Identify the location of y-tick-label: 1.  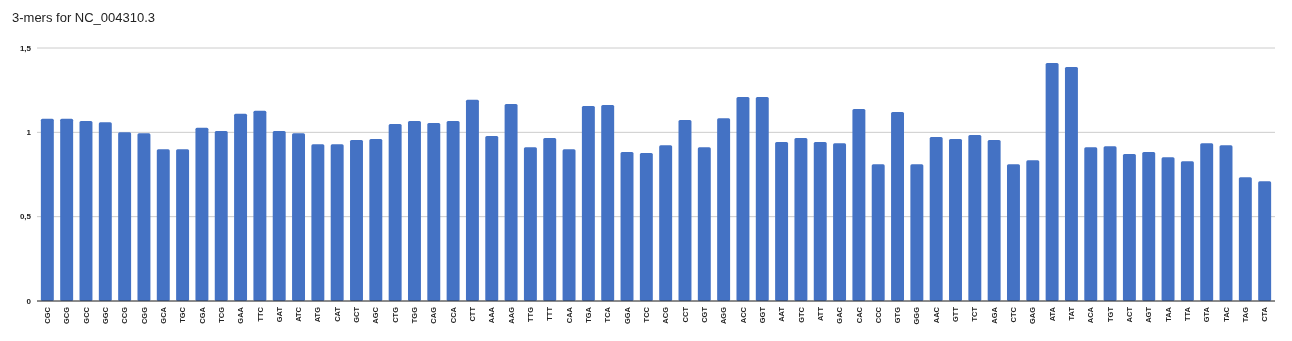
(29, 133).